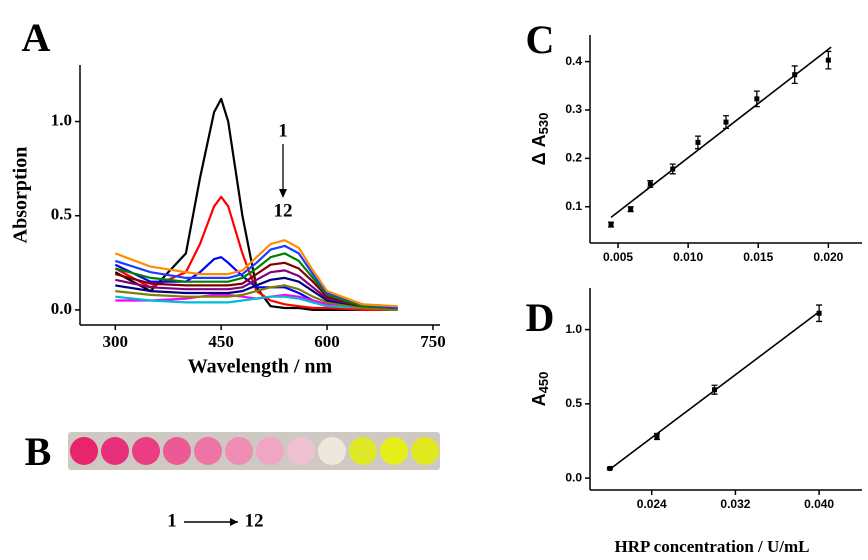 This screenshot has height=560, width=868. What do you see at coordinates (540, 317) in the screenshot?
I see `panel-label: D` at bounding box center [540, 317].